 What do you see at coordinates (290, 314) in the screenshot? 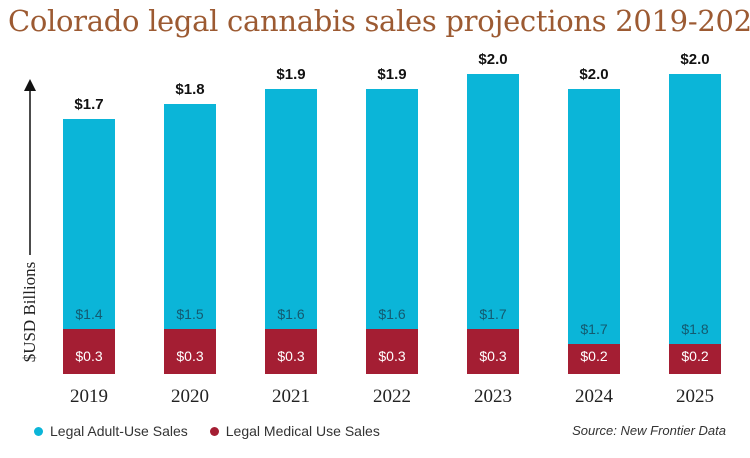
I see `data-label-adult-use-2021: $1.6` at bounding box center [290, 314].